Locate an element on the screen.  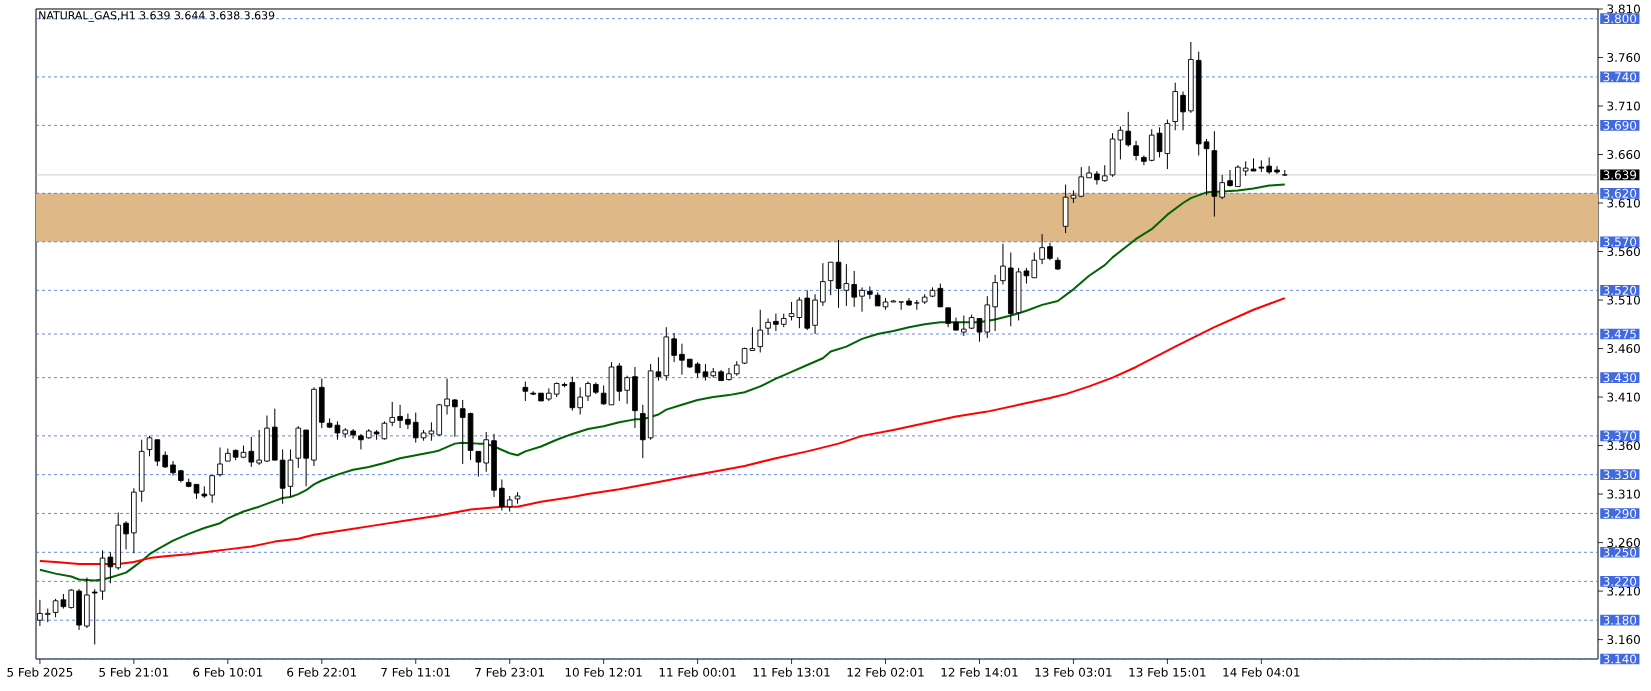
x-tick-label: 6 Feb 22:01 is located at coordinates (322, 672).